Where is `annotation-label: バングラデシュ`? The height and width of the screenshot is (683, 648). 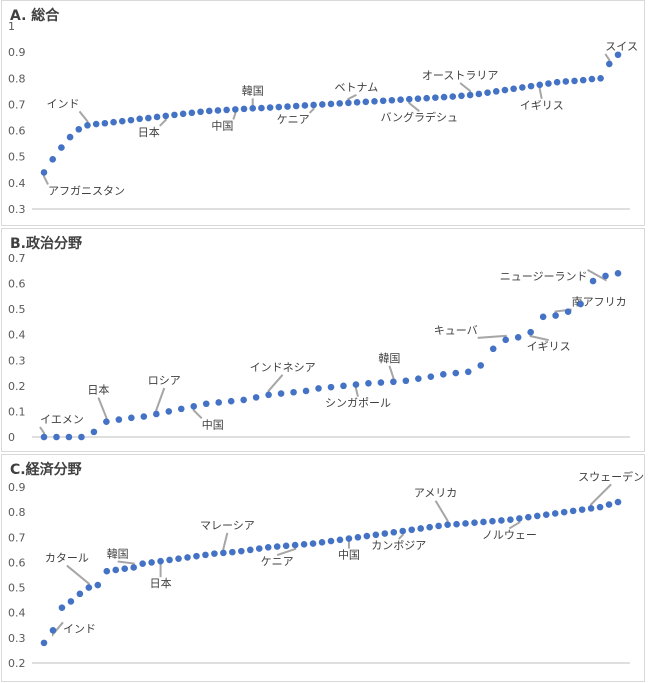
annotation-label: バングラデシュ is located at coordinates (419, 117).